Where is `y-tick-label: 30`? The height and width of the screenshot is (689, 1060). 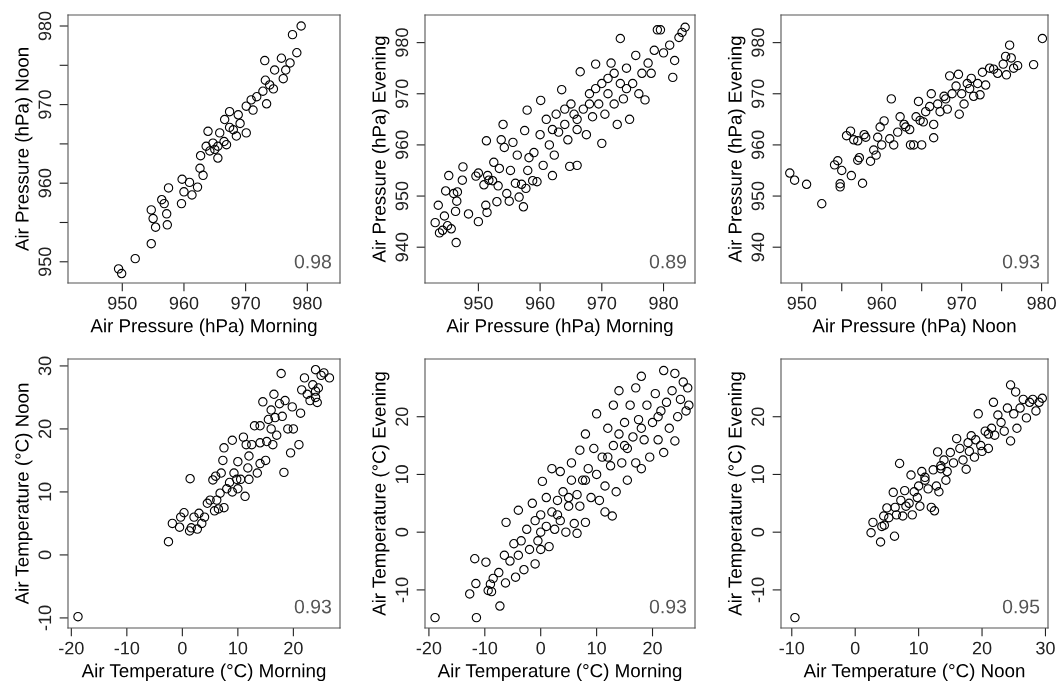 y-tick-label: 30 is located at coordinates (45, 366).